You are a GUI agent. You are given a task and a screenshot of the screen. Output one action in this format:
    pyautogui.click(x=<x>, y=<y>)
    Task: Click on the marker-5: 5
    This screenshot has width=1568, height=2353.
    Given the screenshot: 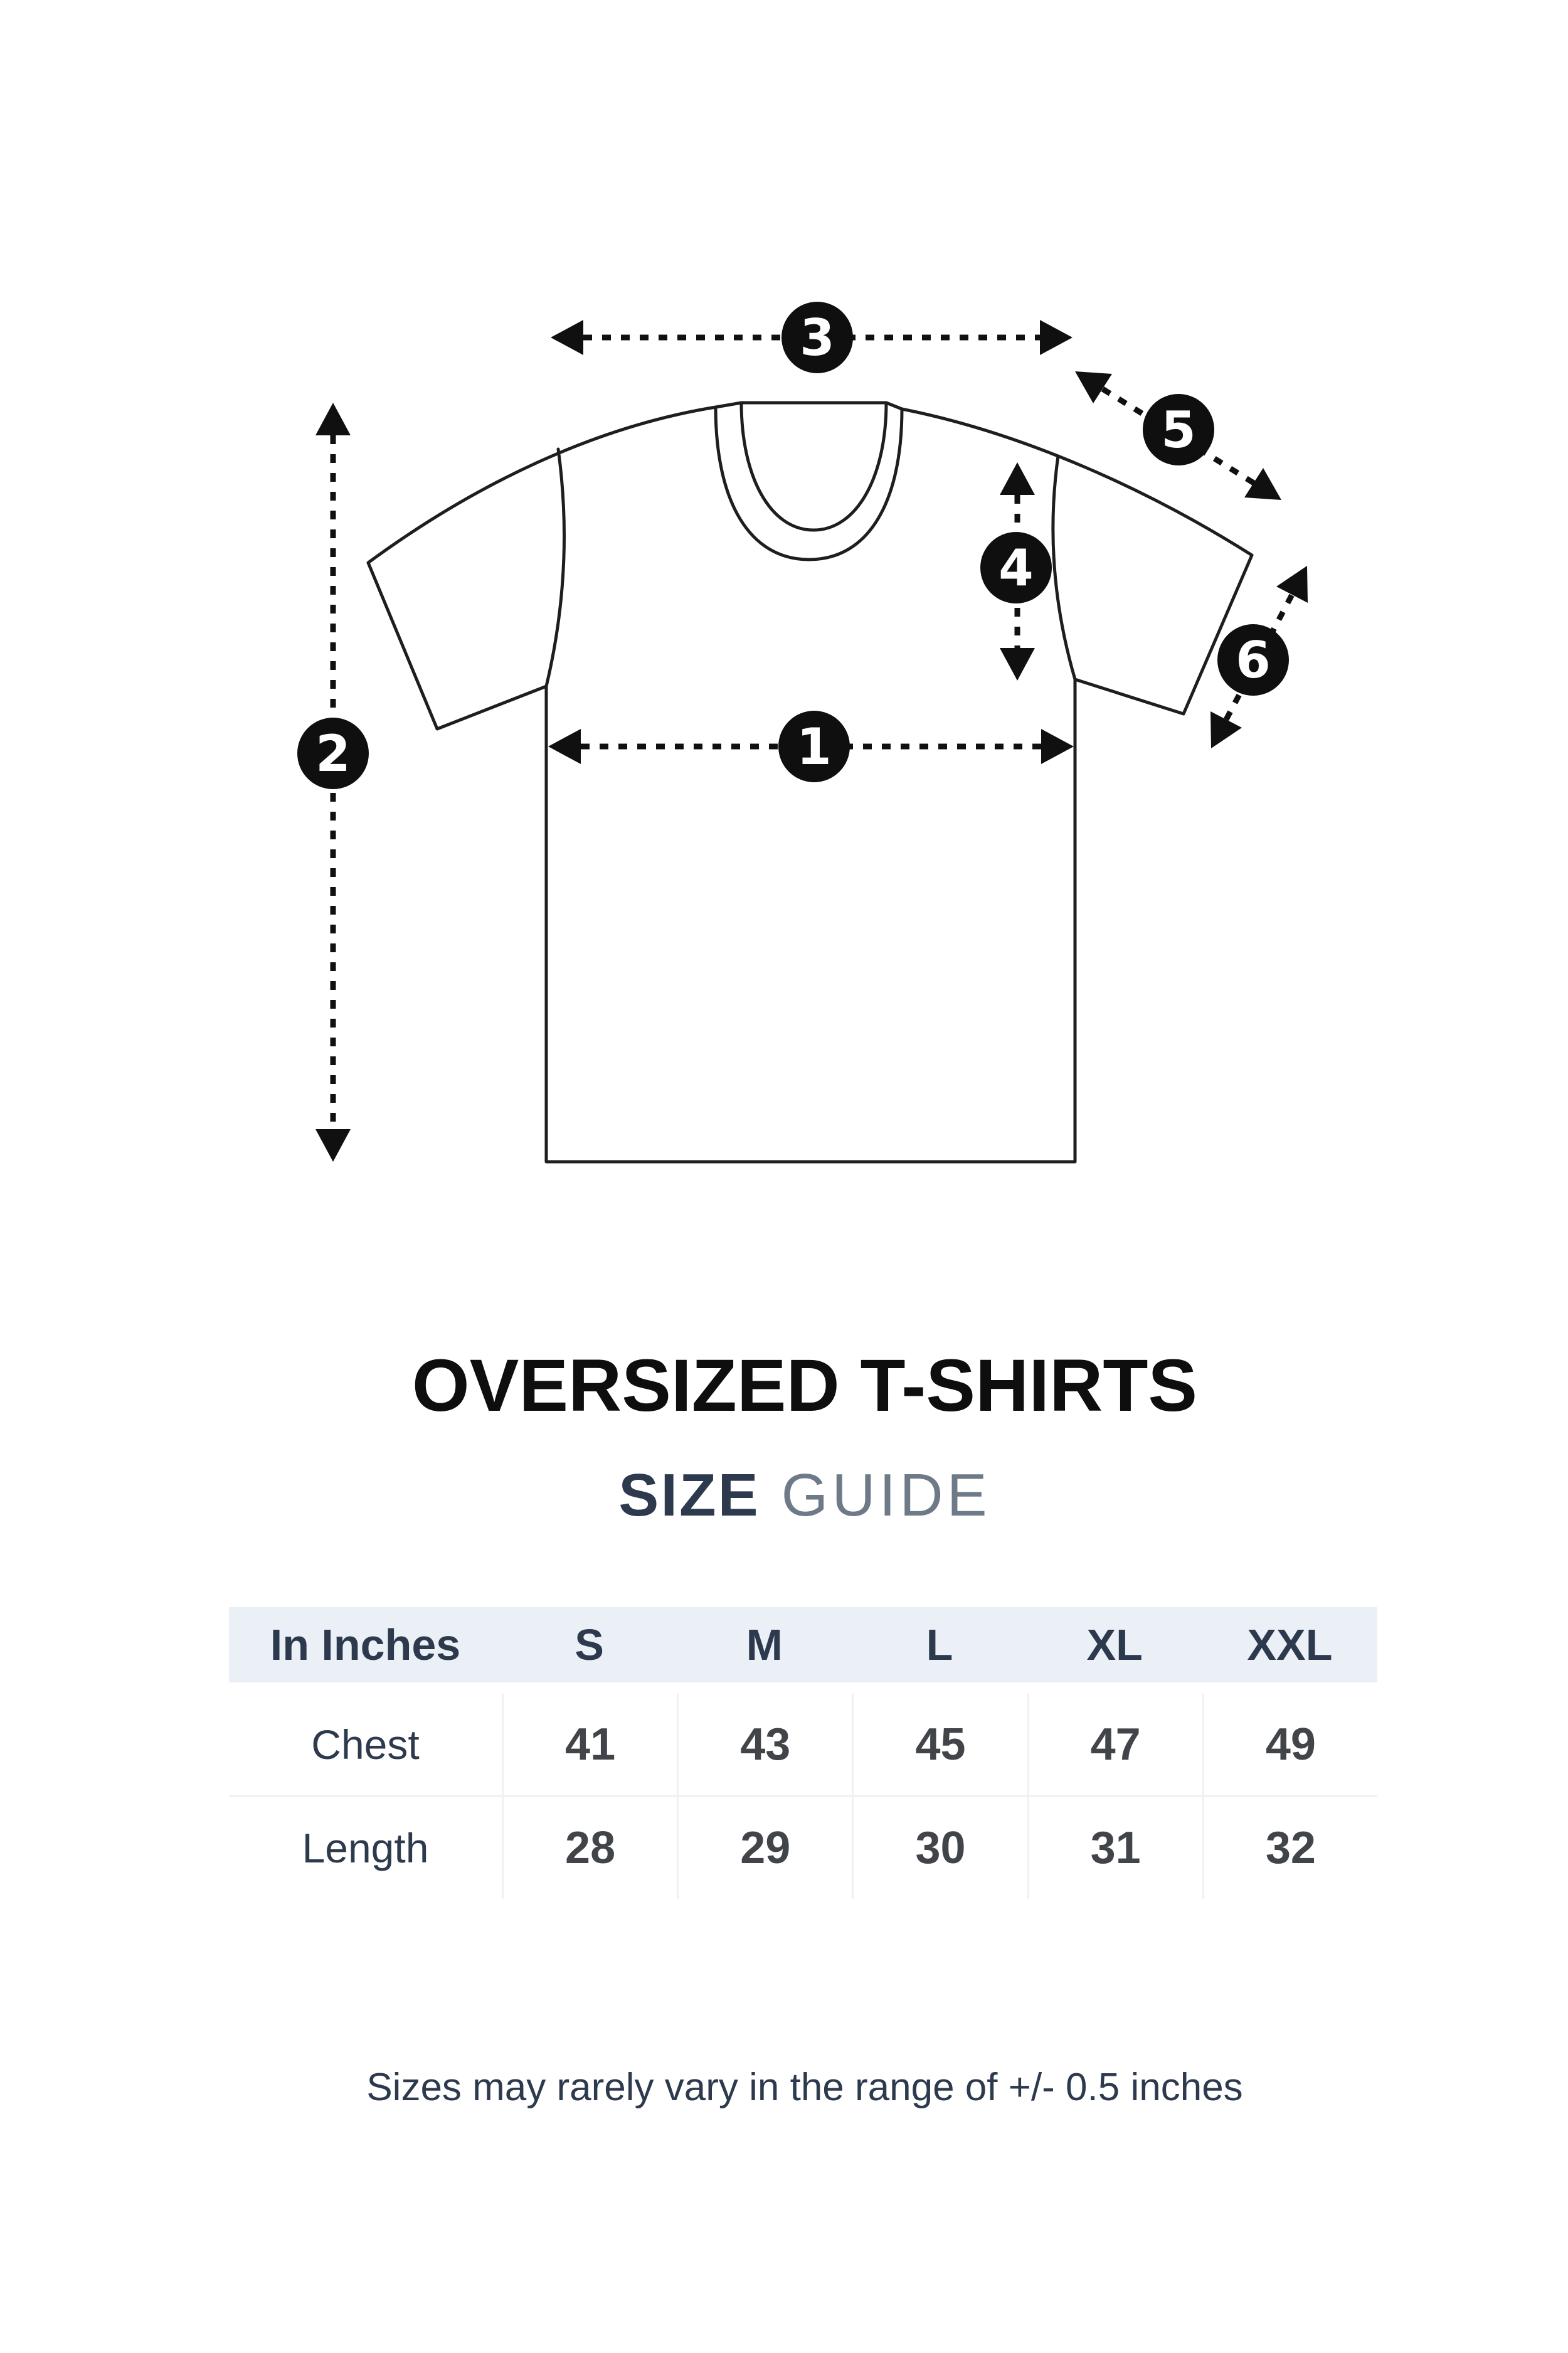 What is the action you would take?
    pyautogui.click(x=1178, y=429)
    